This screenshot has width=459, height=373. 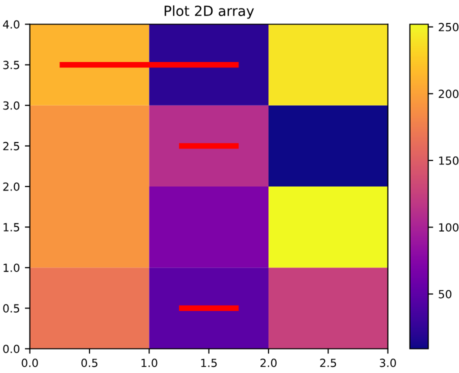 What do you see at coordinates (209, 12) in the screenshot?
I see `chart-title: Plot 2D array` at bounding box center [209, 12].